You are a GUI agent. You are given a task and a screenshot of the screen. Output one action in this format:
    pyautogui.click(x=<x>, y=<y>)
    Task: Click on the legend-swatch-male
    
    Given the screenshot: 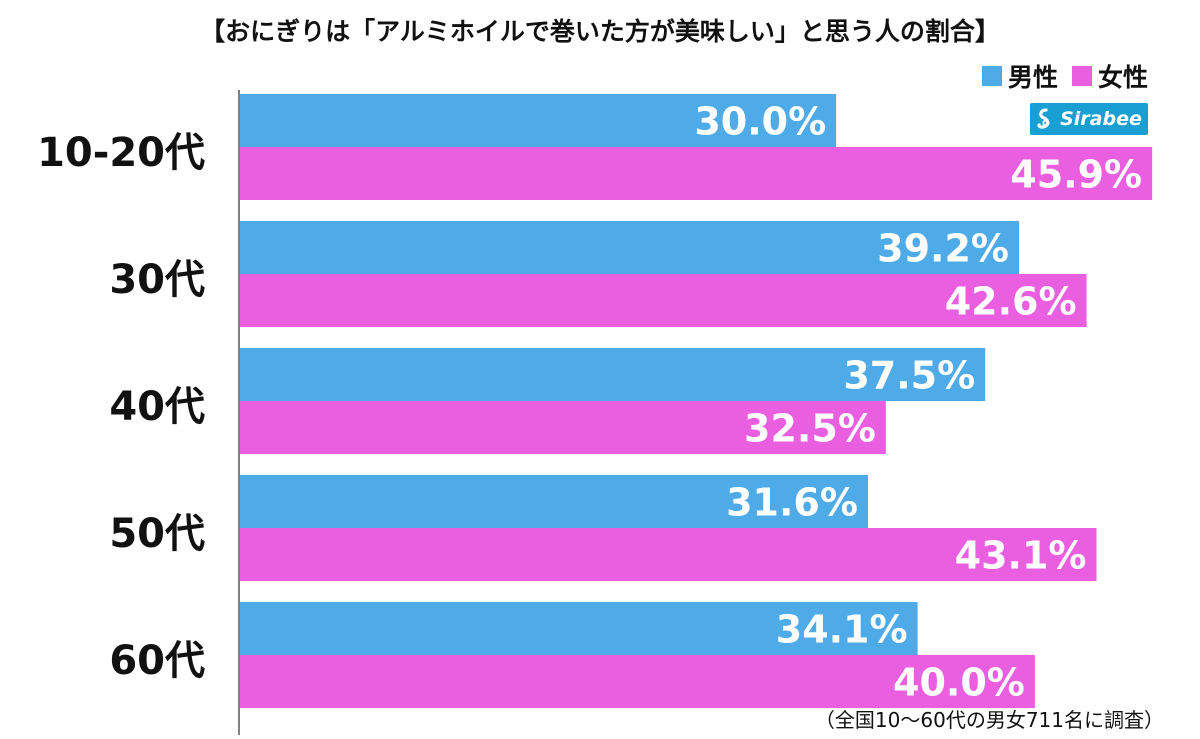 What is the action you would take?
    pyautogui.click(x=991, y=76)
    